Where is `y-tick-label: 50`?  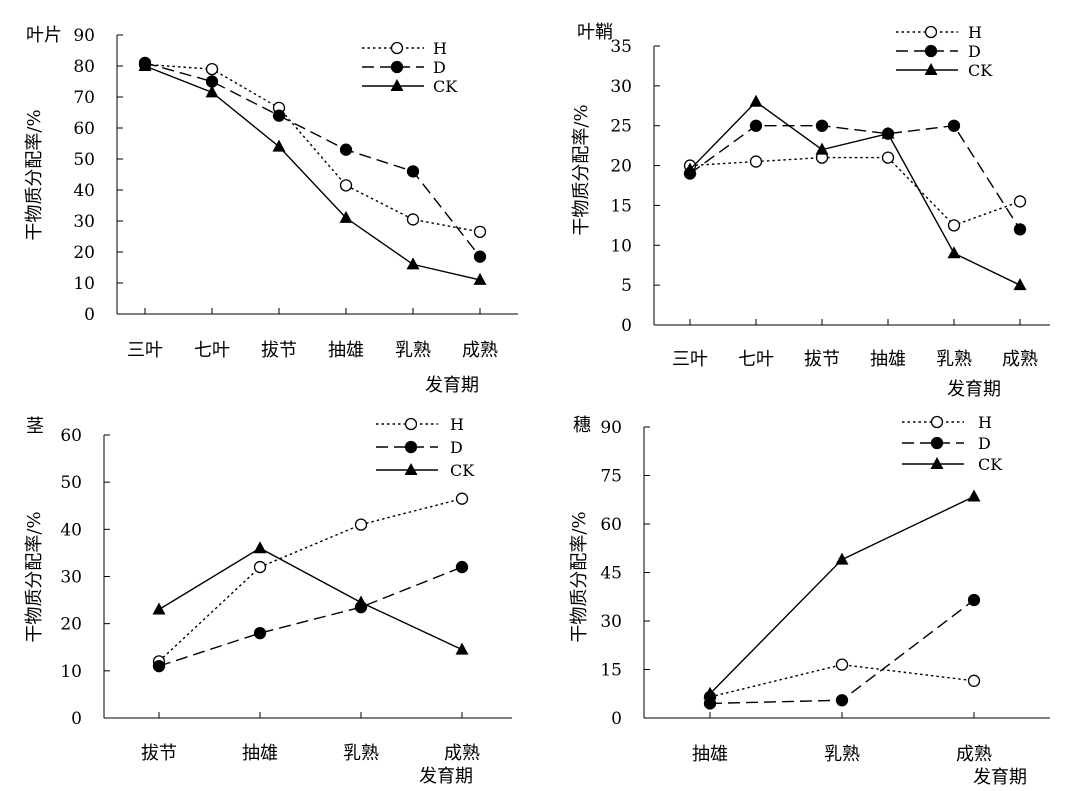
y-tick-label: 50 is located at coordinates (71, 483).